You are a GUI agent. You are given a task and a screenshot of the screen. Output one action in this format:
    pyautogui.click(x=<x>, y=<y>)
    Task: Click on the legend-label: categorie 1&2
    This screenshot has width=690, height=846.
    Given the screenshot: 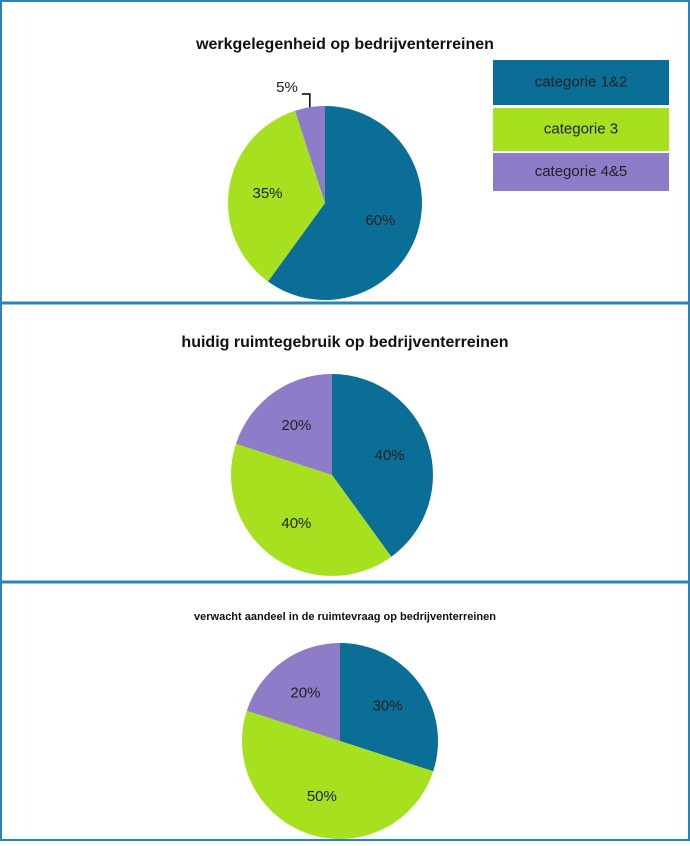 What is the action you would take?
    pyautogui.click(x=581, y=81)
    